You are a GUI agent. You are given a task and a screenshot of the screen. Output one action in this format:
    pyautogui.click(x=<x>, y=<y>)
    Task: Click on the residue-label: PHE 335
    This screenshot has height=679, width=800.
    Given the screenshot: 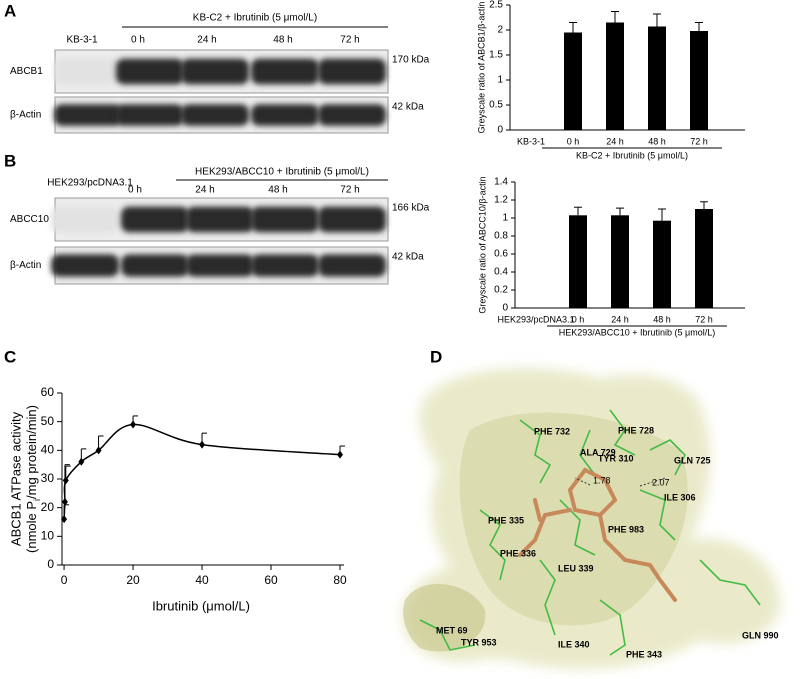 What is the action you would take?
    pyautogui.click(x=506, y=520)
    